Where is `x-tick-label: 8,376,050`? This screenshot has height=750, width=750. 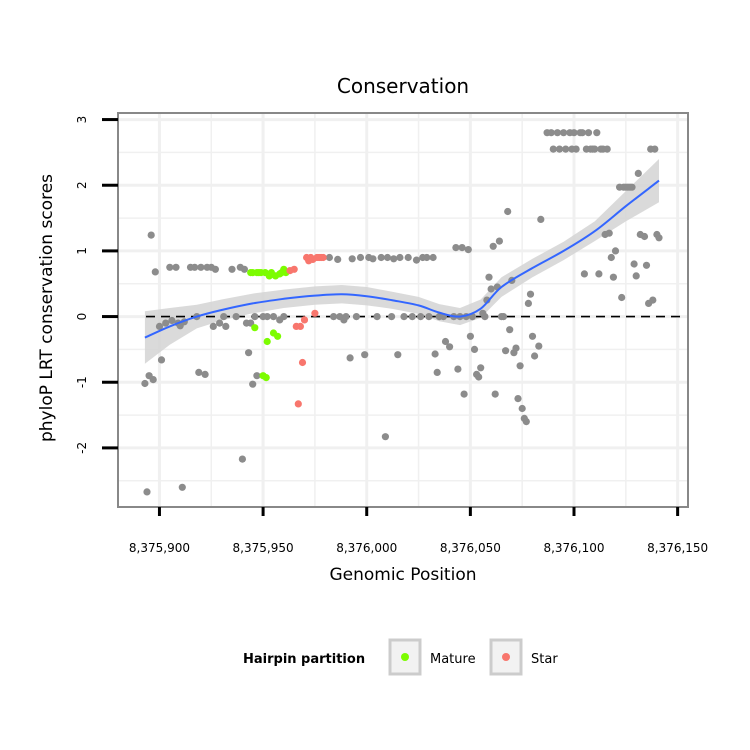
x-tick-label: 8,376,050 is located at coordinates (470, 548).